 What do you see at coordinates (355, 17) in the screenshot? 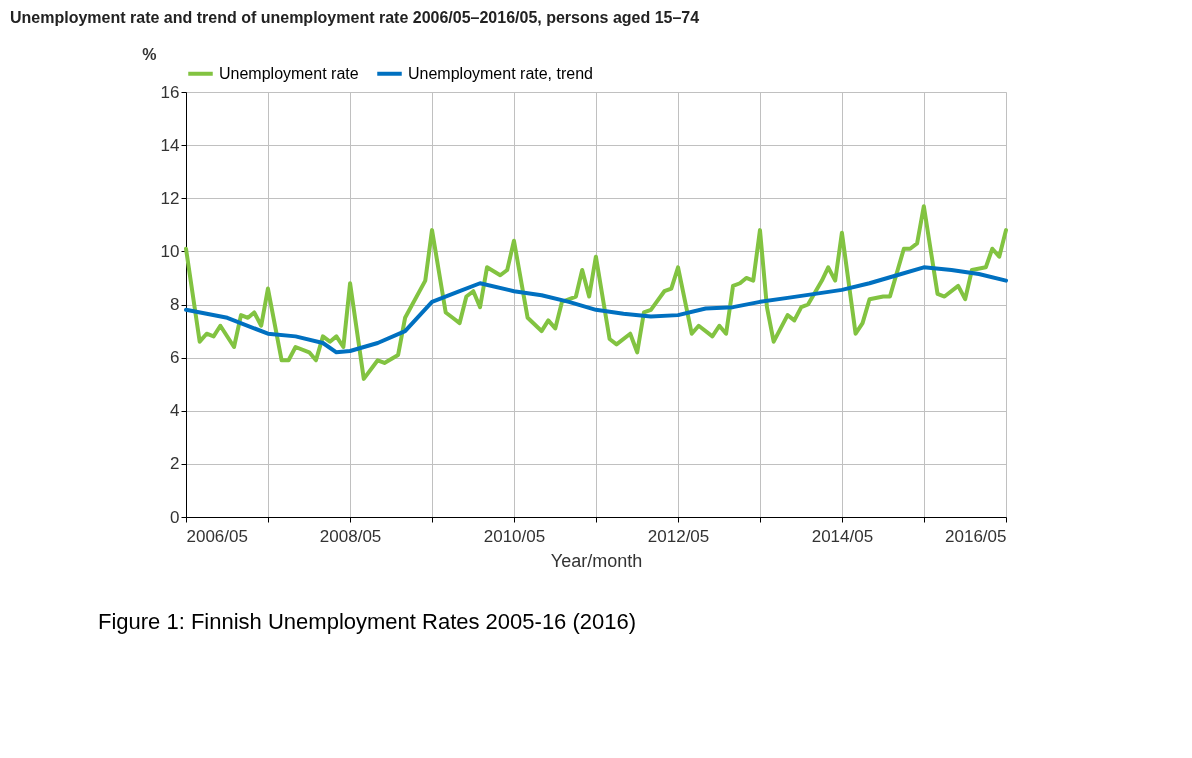
I see `chart-title: Unemployment rate and trend of unemployment rate 2006/05–2016/05, persons aged 15–74` at bounding box center [355, 17].